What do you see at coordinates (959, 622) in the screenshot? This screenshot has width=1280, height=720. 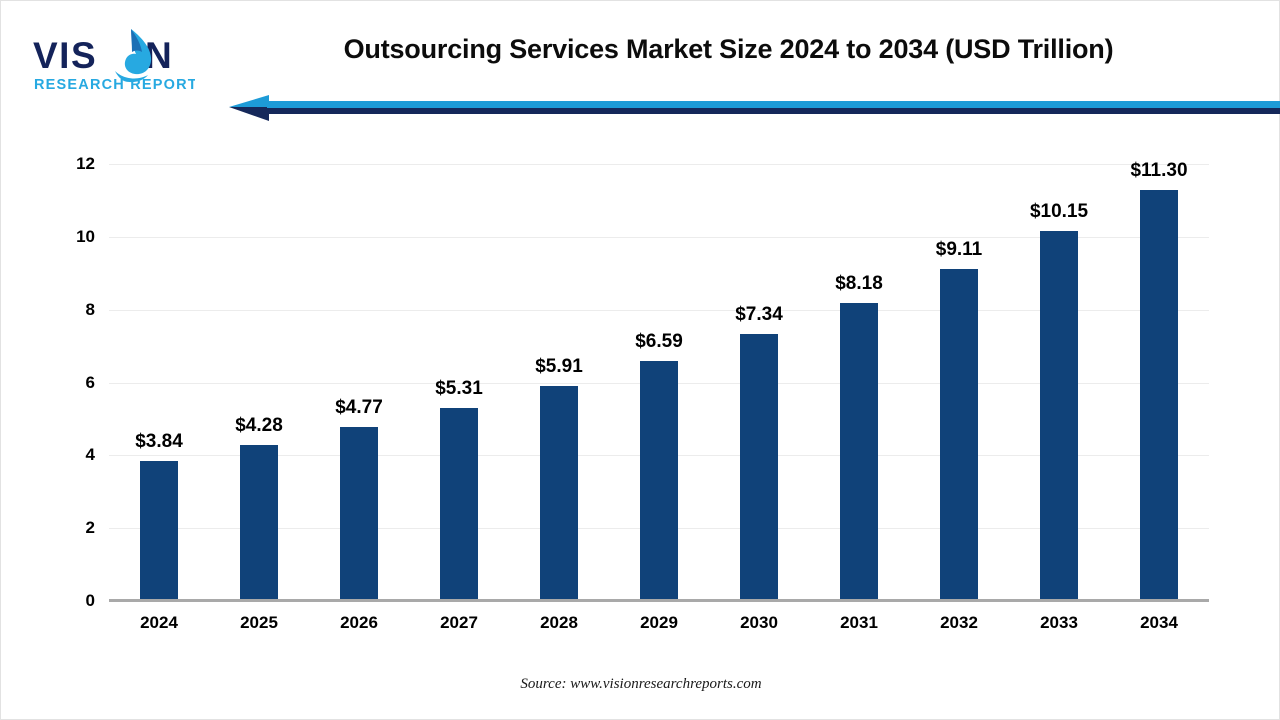 I see `x-axis-tick-label: 2032` at bounding box center [959, 622].